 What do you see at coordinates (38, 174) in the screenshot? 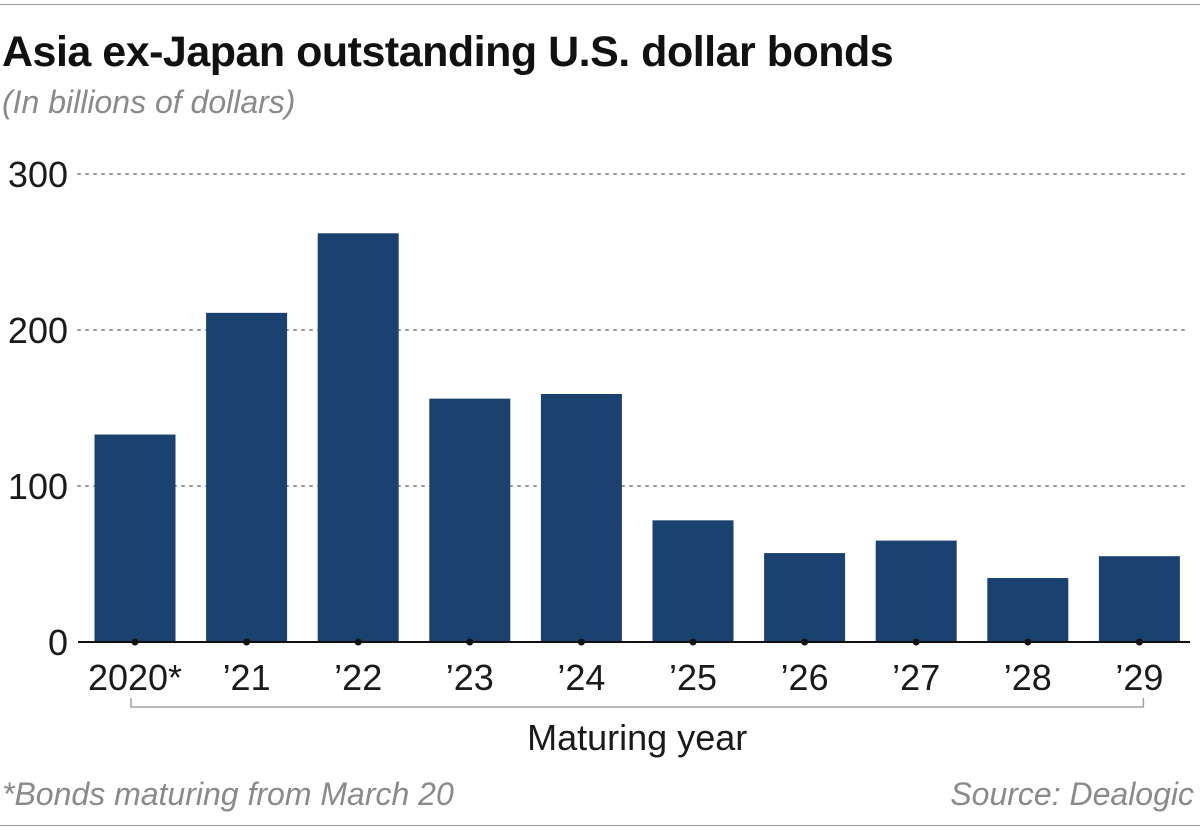
I see `y-tick-label: 300` at bounding box center [38, 174].